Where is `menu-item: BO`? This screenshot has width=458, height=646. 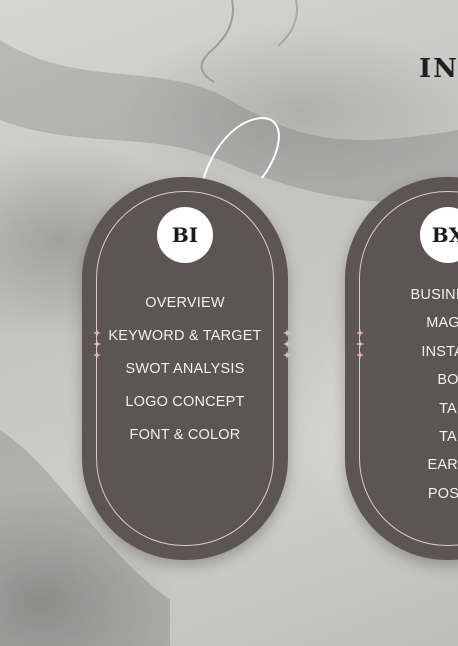 menu-item: BO is located at coordinates (447, 380).